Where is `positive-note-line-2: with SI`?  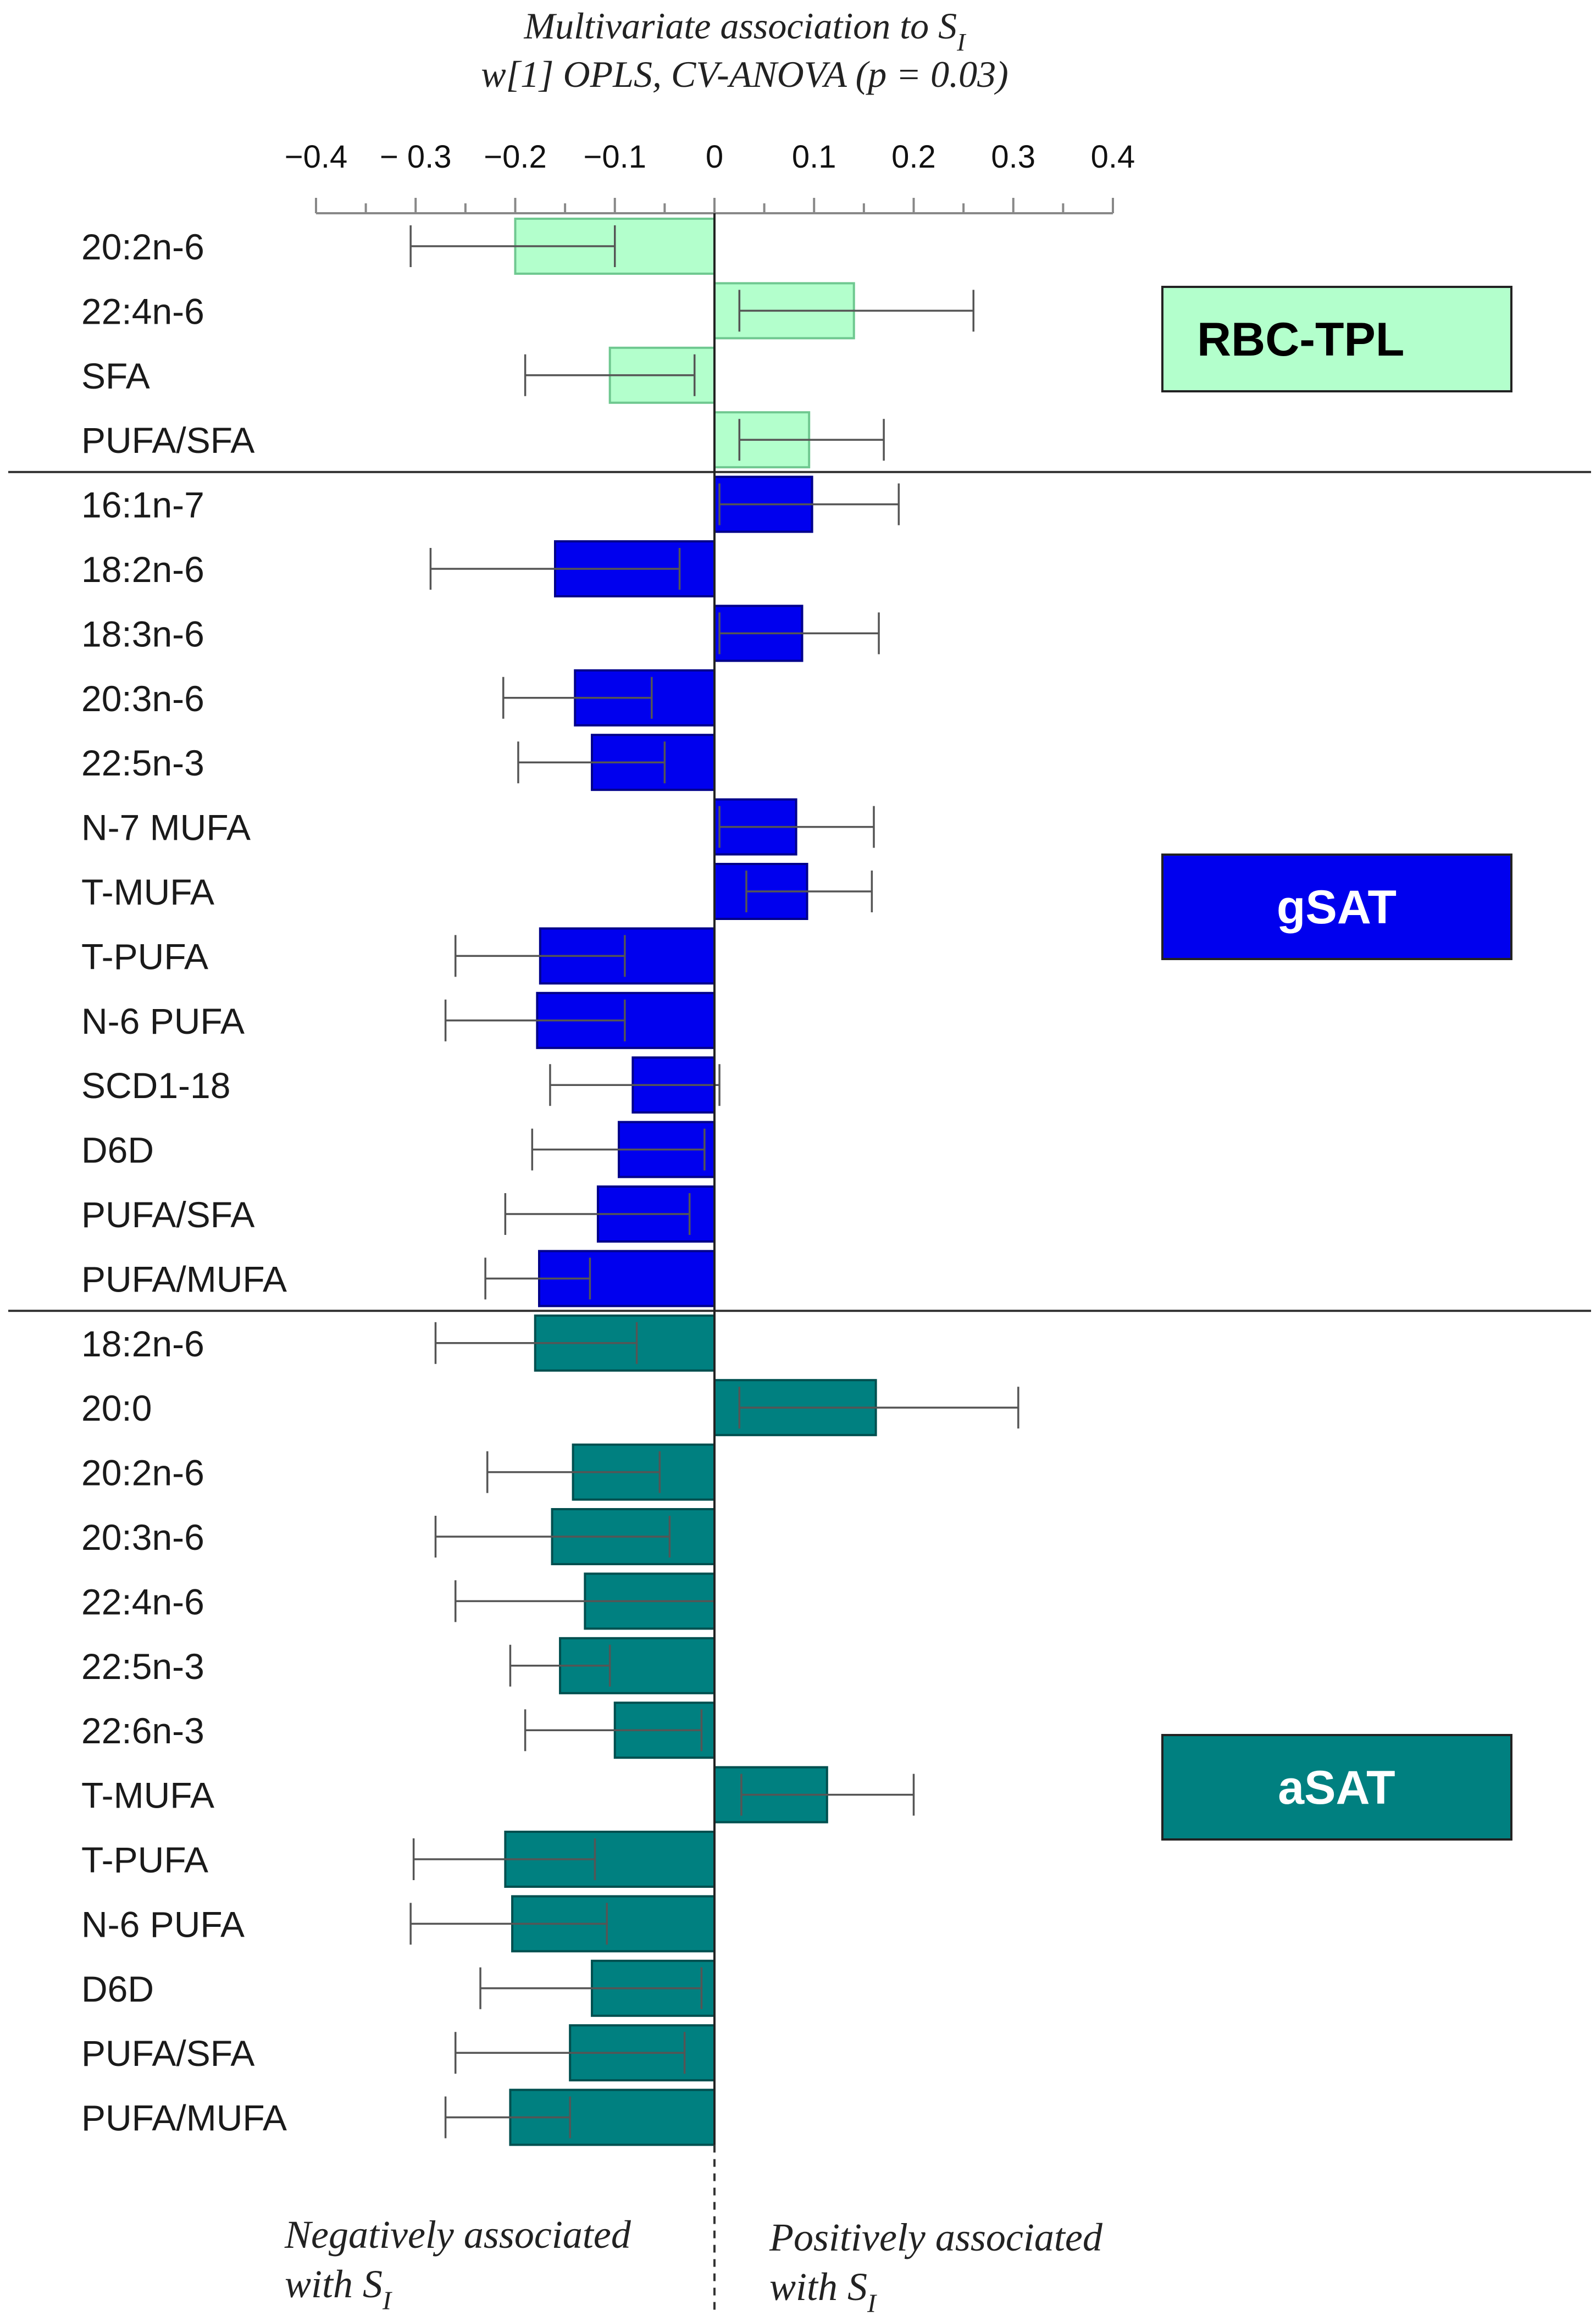
positive-note-line-2: with SI is located at coordinates (823, 2291).